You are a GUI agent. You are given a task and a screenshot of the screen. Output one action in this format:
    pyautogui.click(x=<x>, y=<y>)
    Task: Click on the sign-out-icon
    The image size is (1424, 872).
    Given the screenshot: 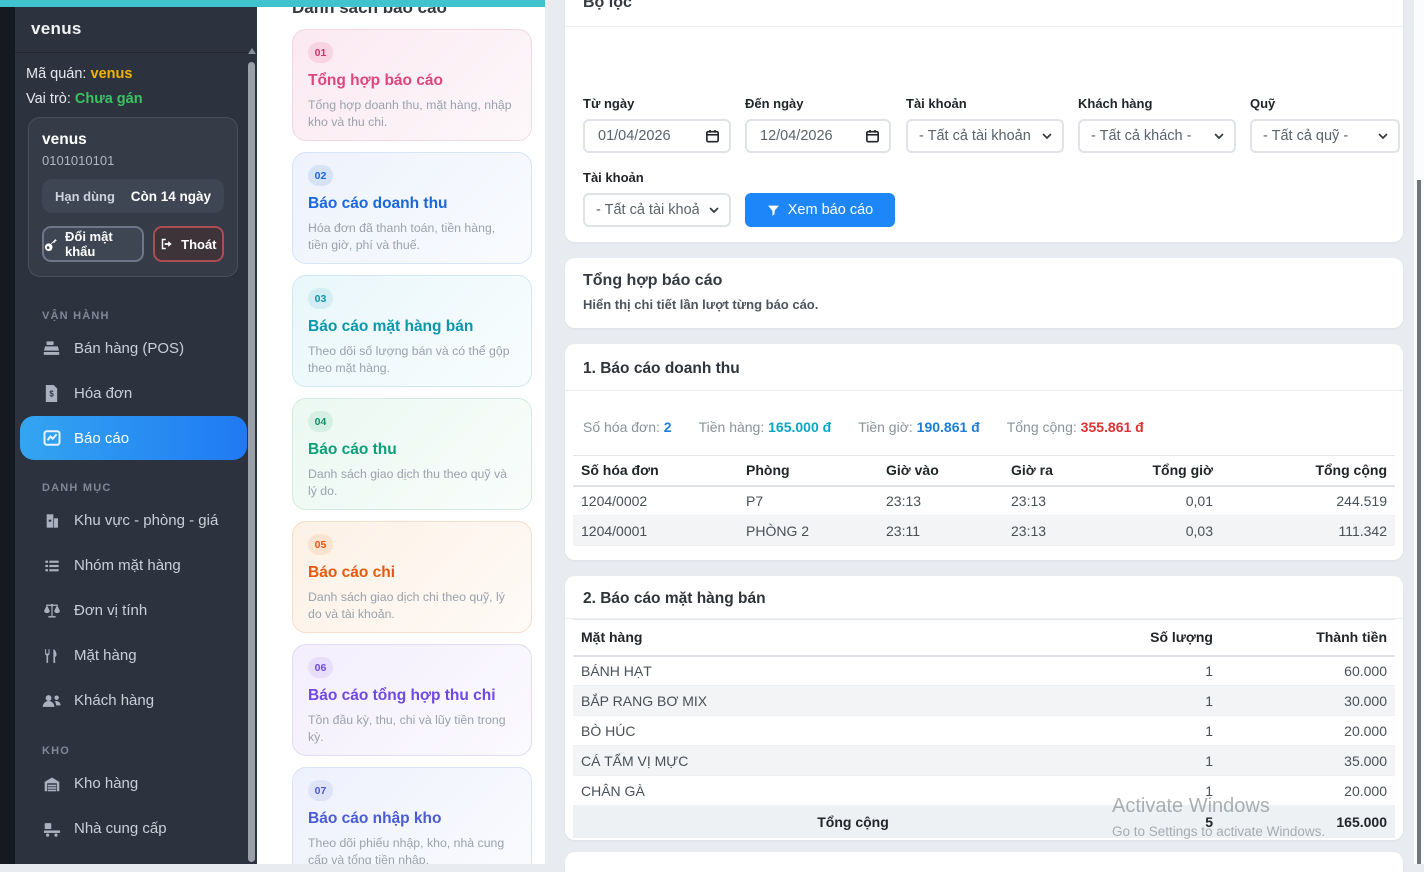 What is the action you would take?
    pyautogui.click(x=167, y=244)
    